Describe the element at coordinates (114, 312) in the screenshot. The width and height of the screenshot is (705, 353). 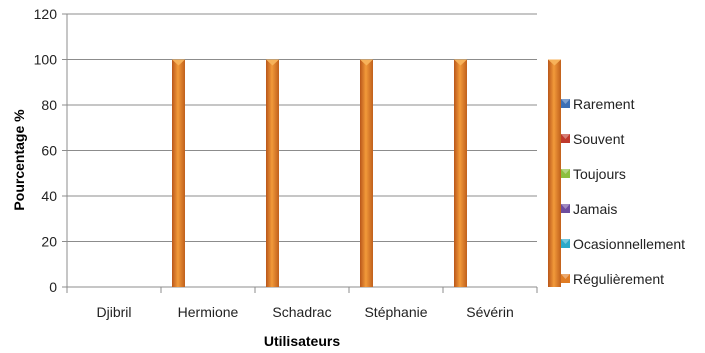
I see `x-tick-label: Djibril` at that location.